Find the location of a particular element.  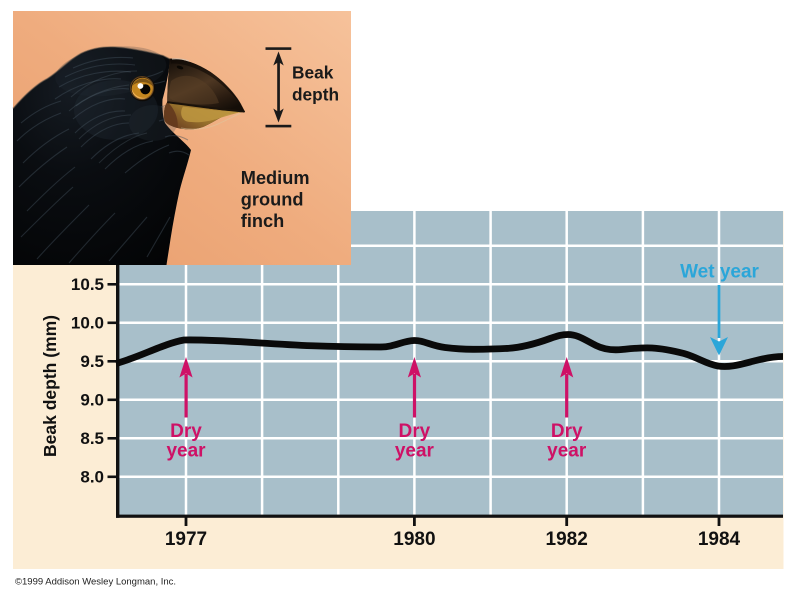

svg-text: 1982 is located at coordinates (567, 539).